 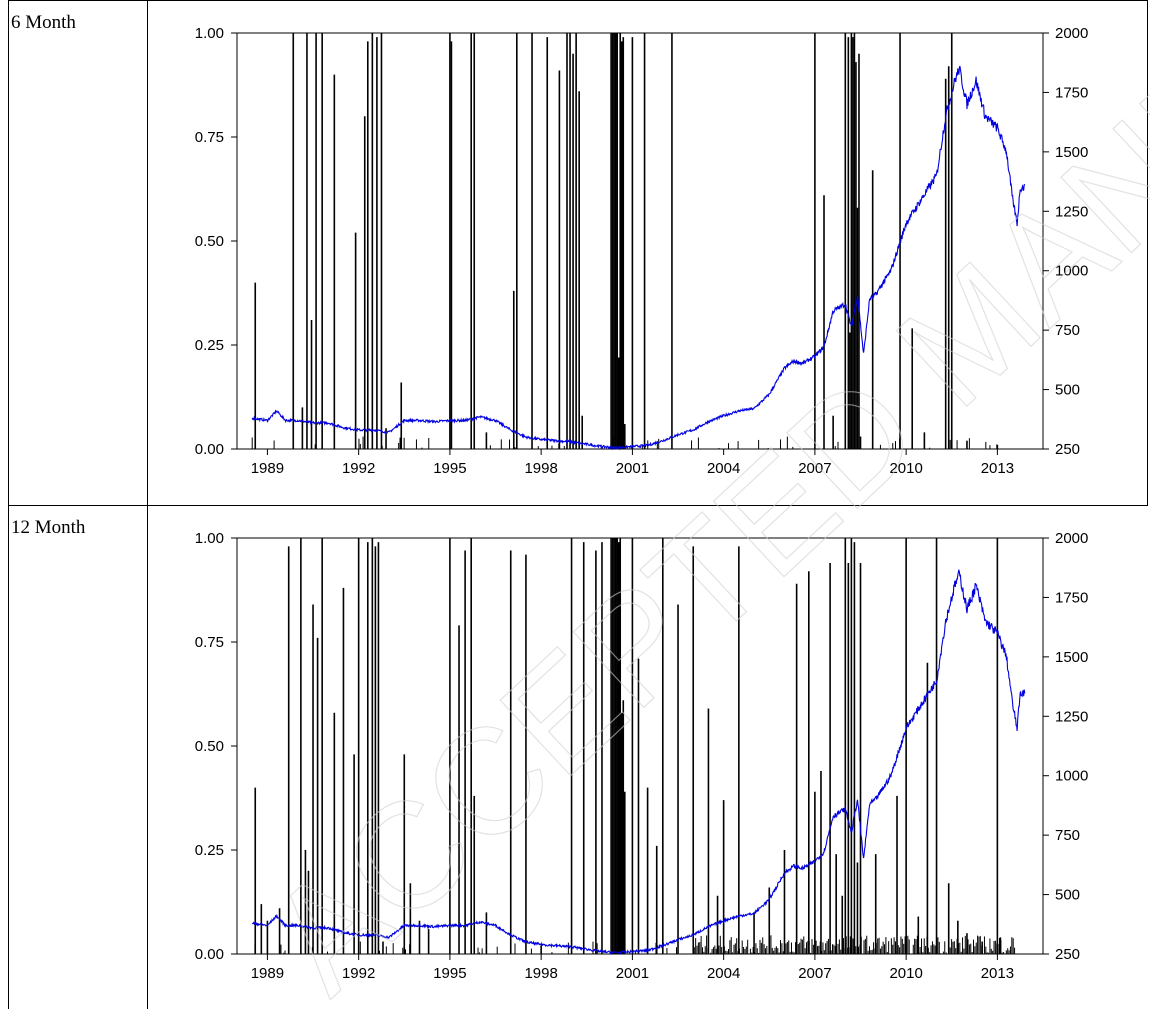 What do you see at coordinates (1147, 252) in the screenshot?
I see `table-right-border` at bounding box center [1147, 252].